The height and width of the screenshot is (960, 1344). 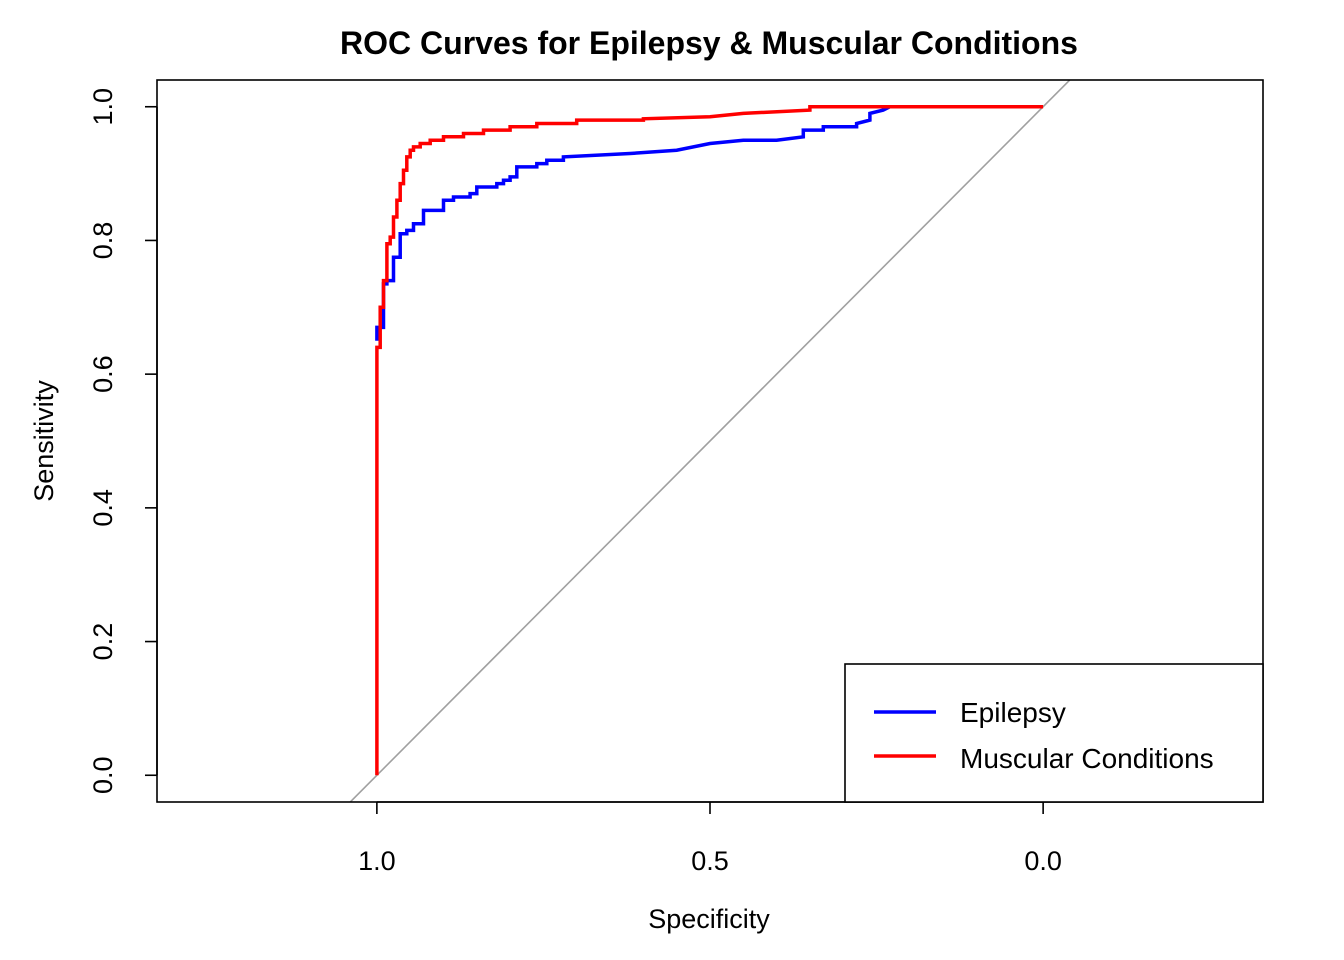 What do you see at coordinates (633, 223) in the screenshot?
I see `series-line-epilepsy` at bounding box center [633, 223].